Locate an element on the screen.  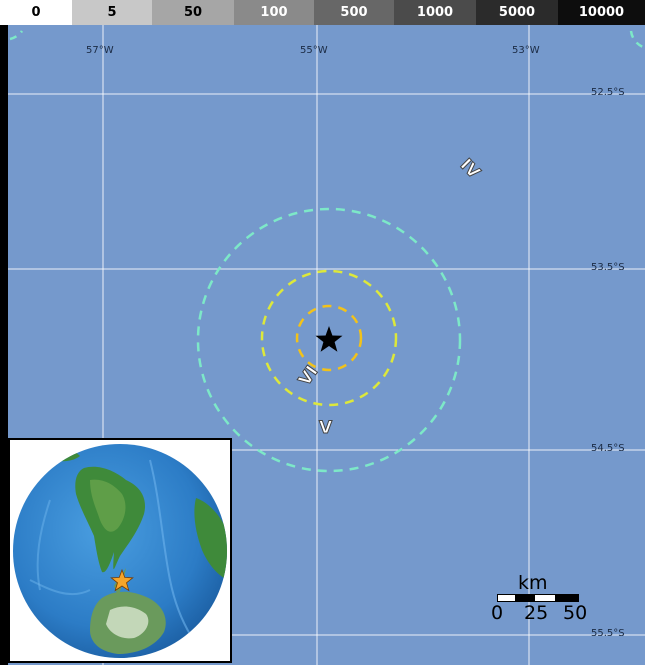
star-icon is located at coordinates (329, 339).